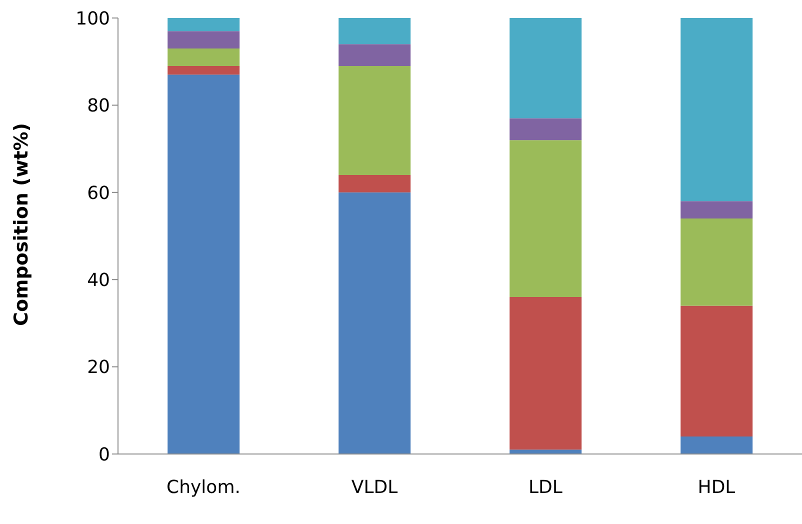 This screenshot has height=524, width=802. Describe the element at coordinates (98, 280) in the screenshot. I see `y-tick-label: 40` at that location.